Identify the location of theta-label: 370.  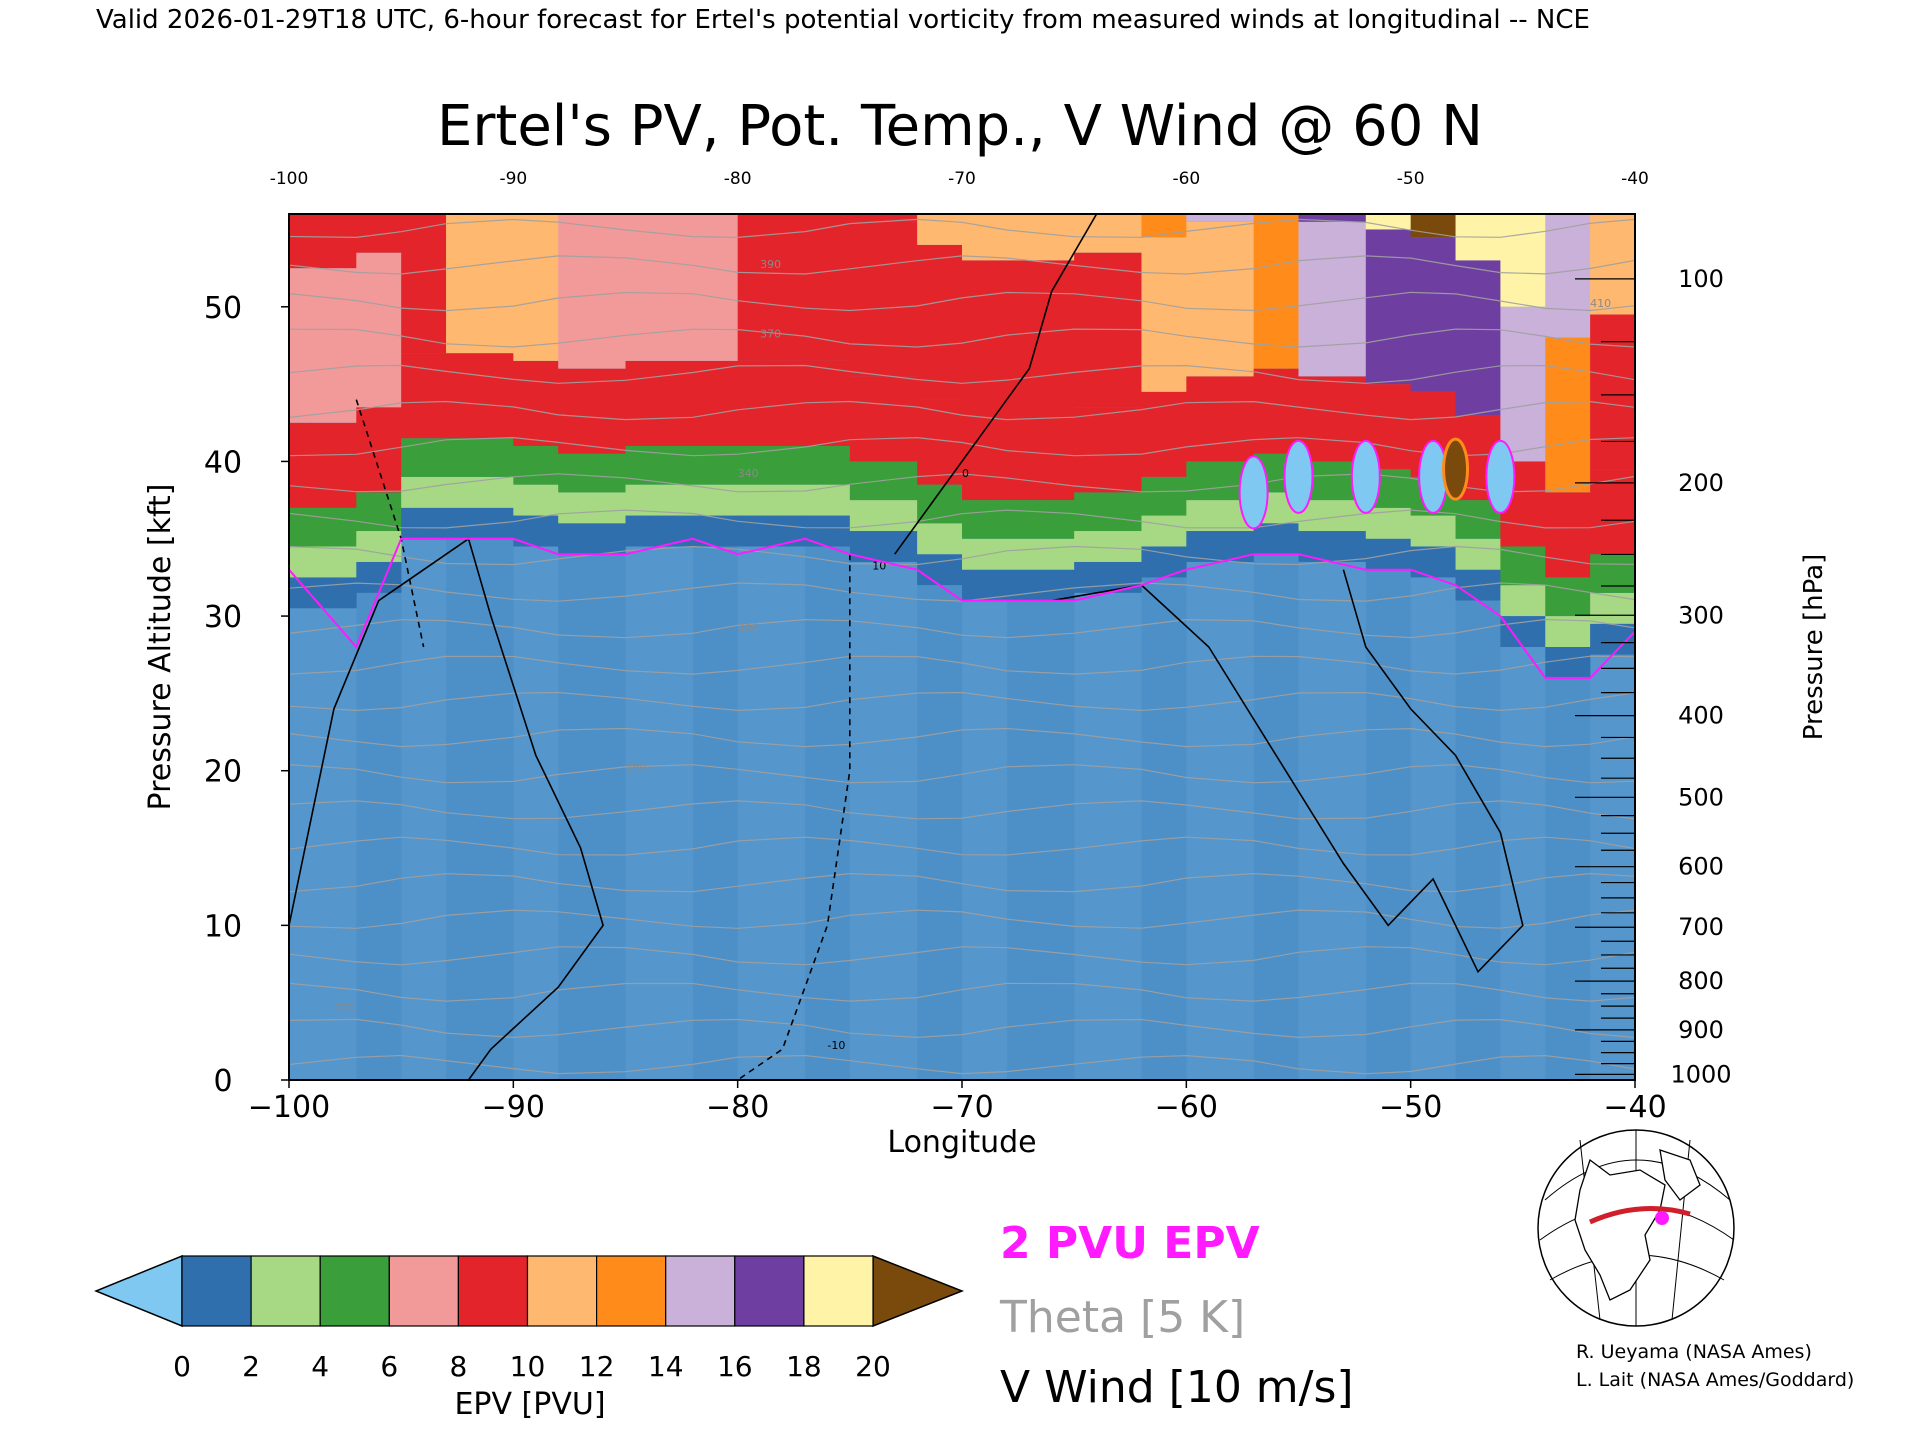
(770, 334).